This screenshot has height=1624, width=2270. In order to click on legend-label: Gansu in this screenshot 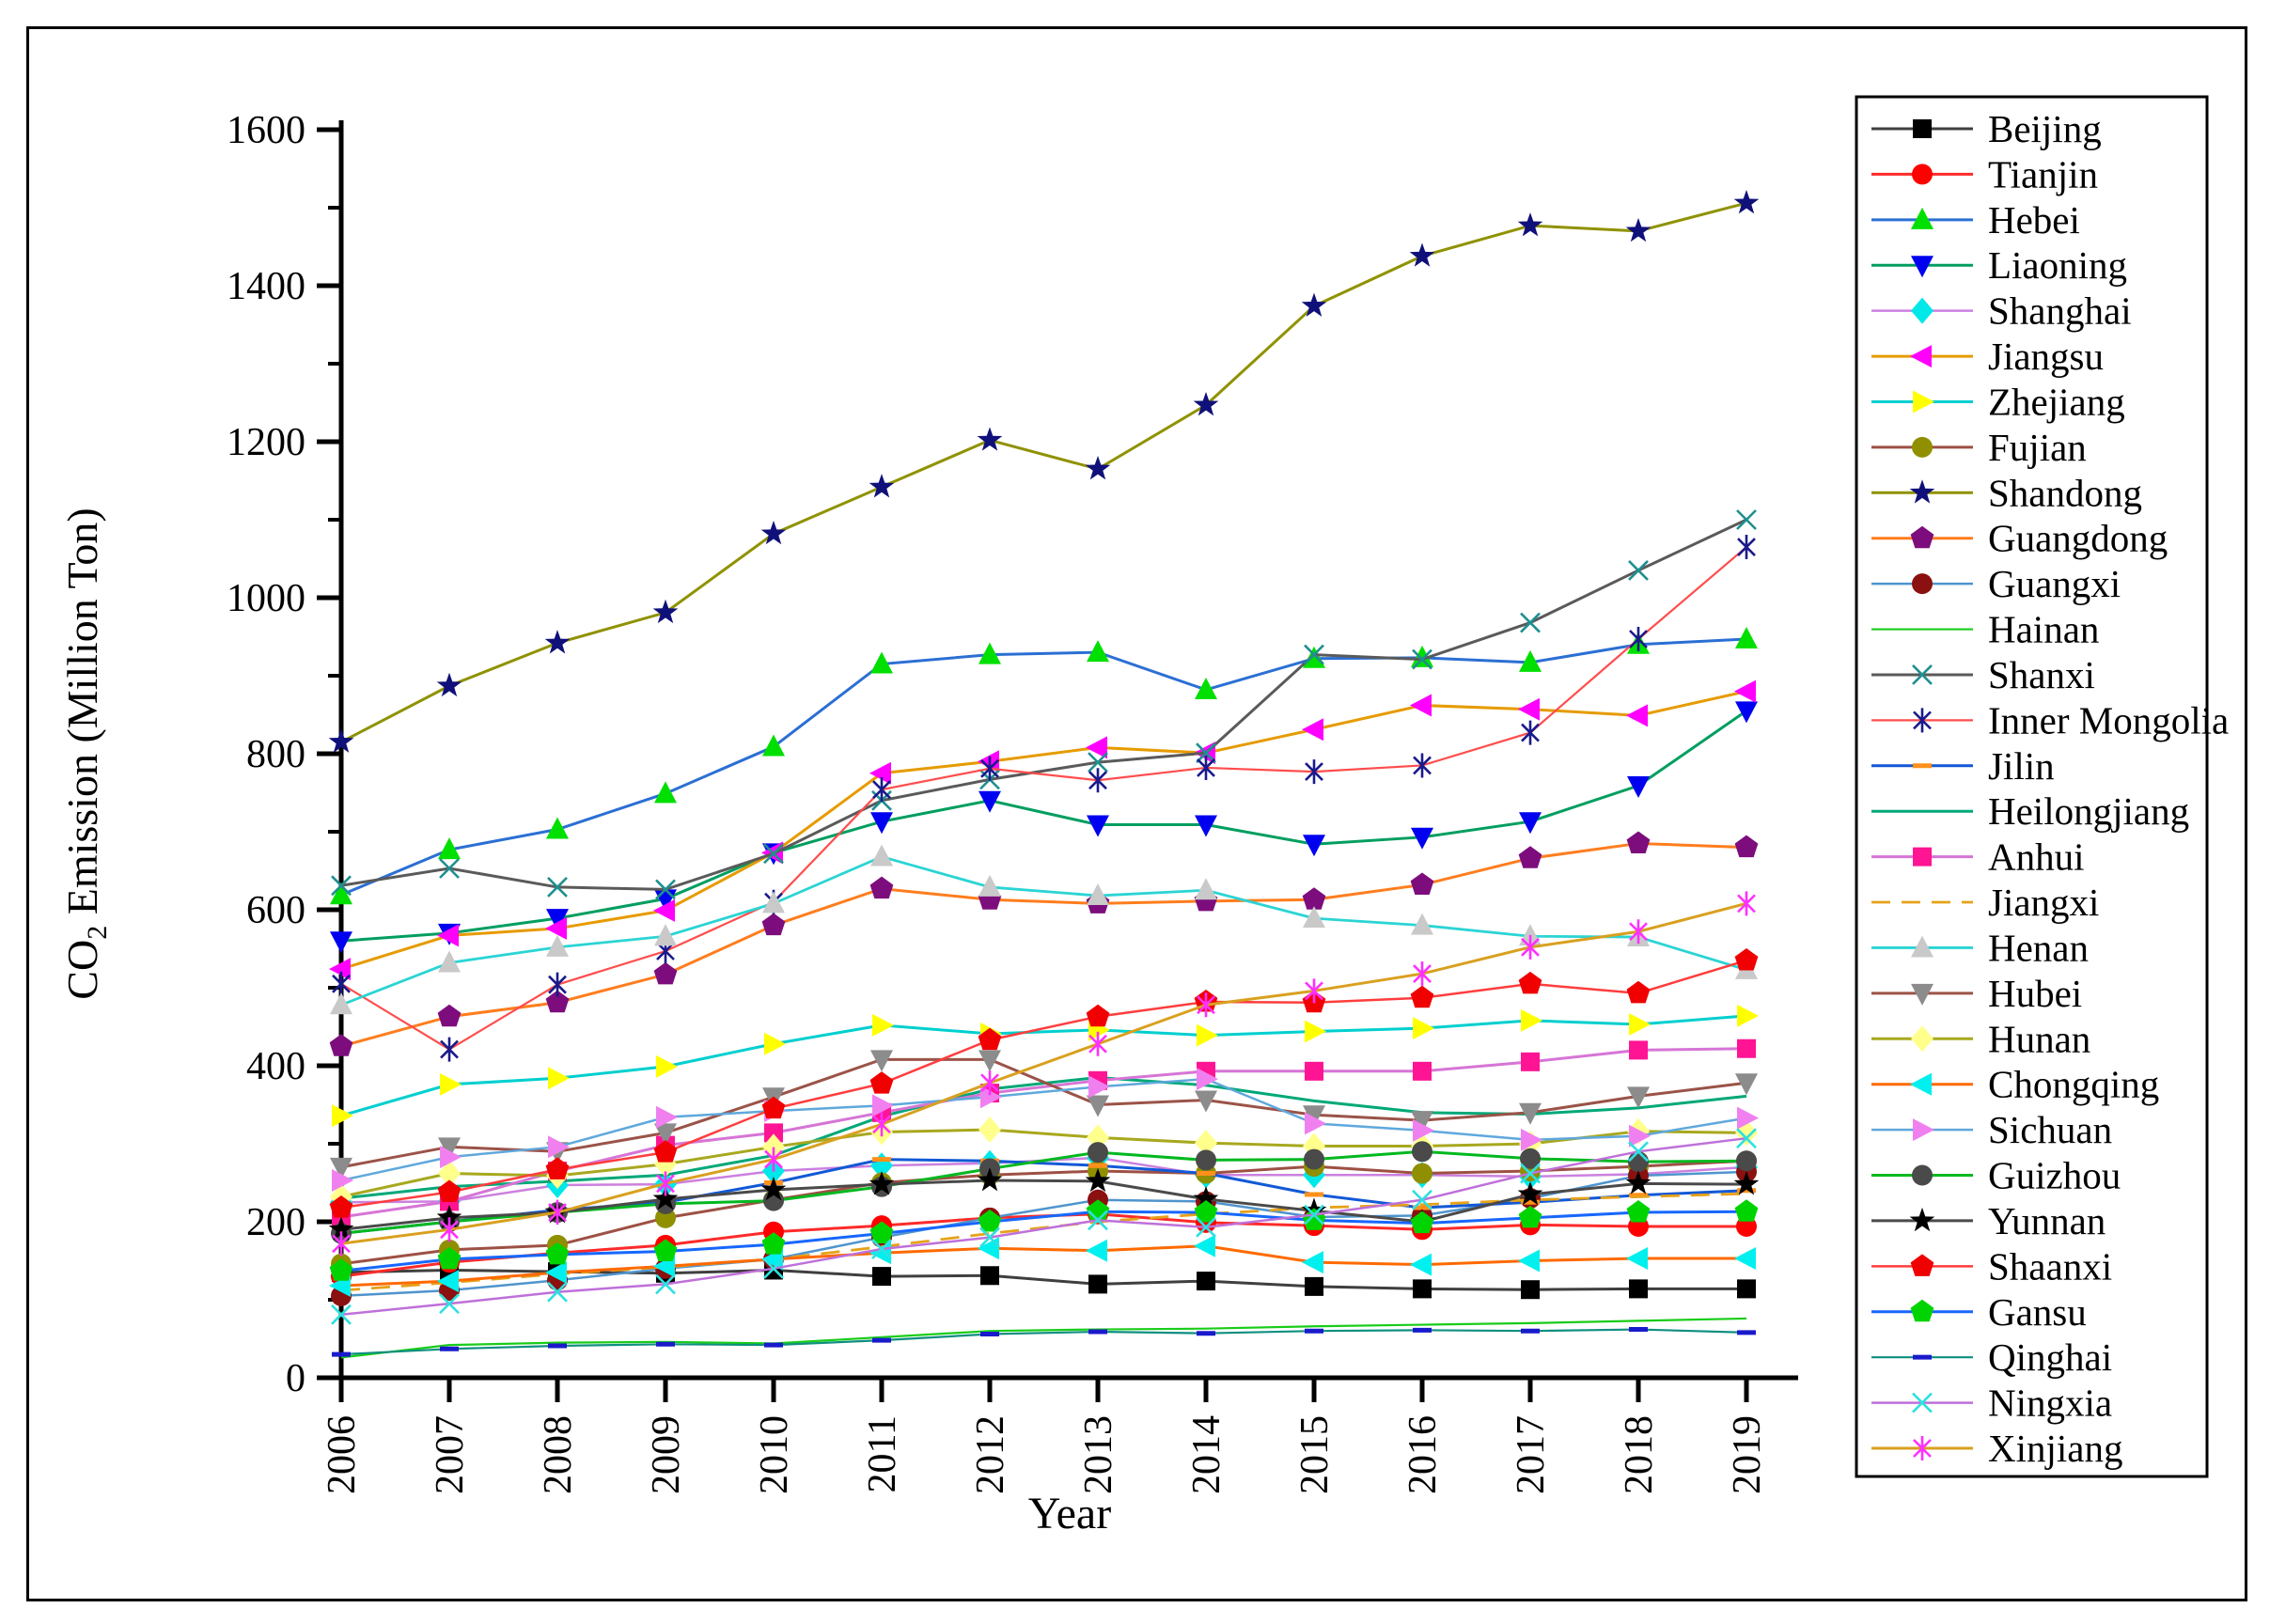, I will do `click(2037, 1312)`.